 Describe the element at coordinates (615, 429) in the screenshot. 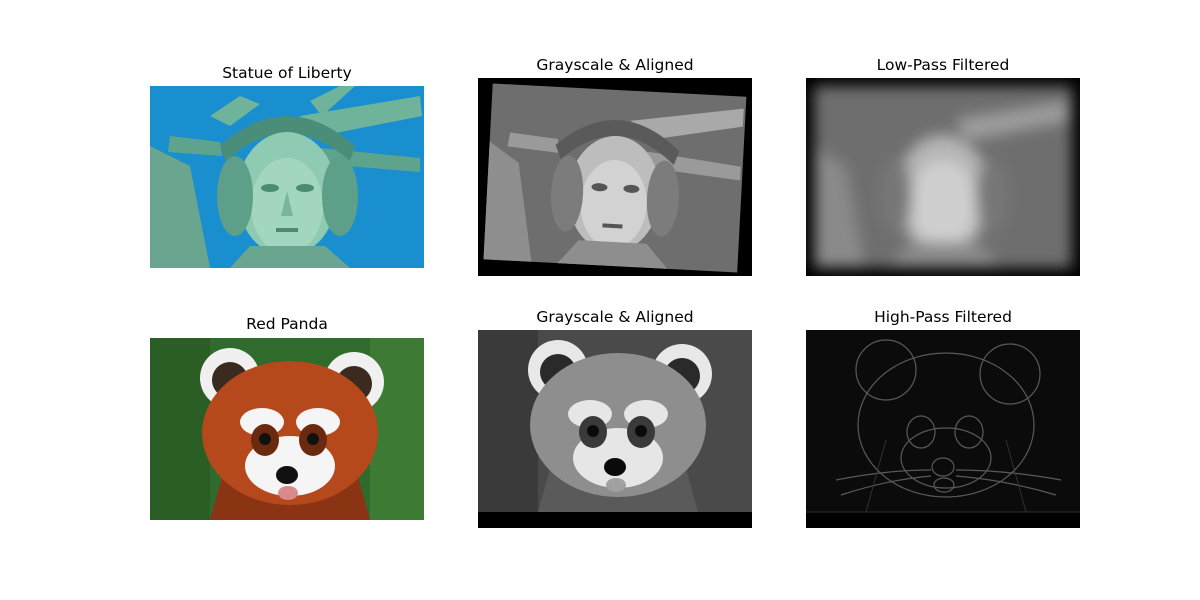

I see `panda-gray-image` at that location.